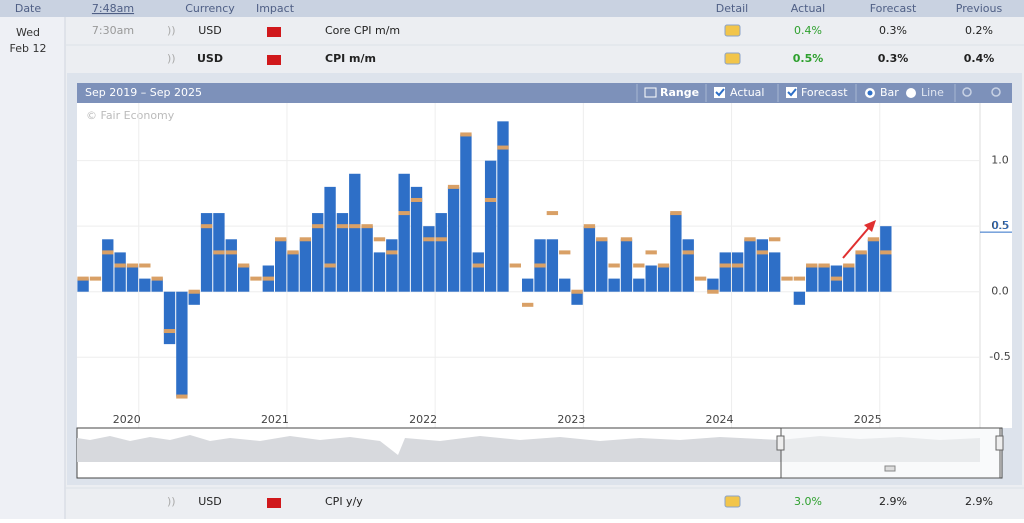  Describe the element at coordinates (967, 92) in the screenshot. I see `zoom-in` at that location.